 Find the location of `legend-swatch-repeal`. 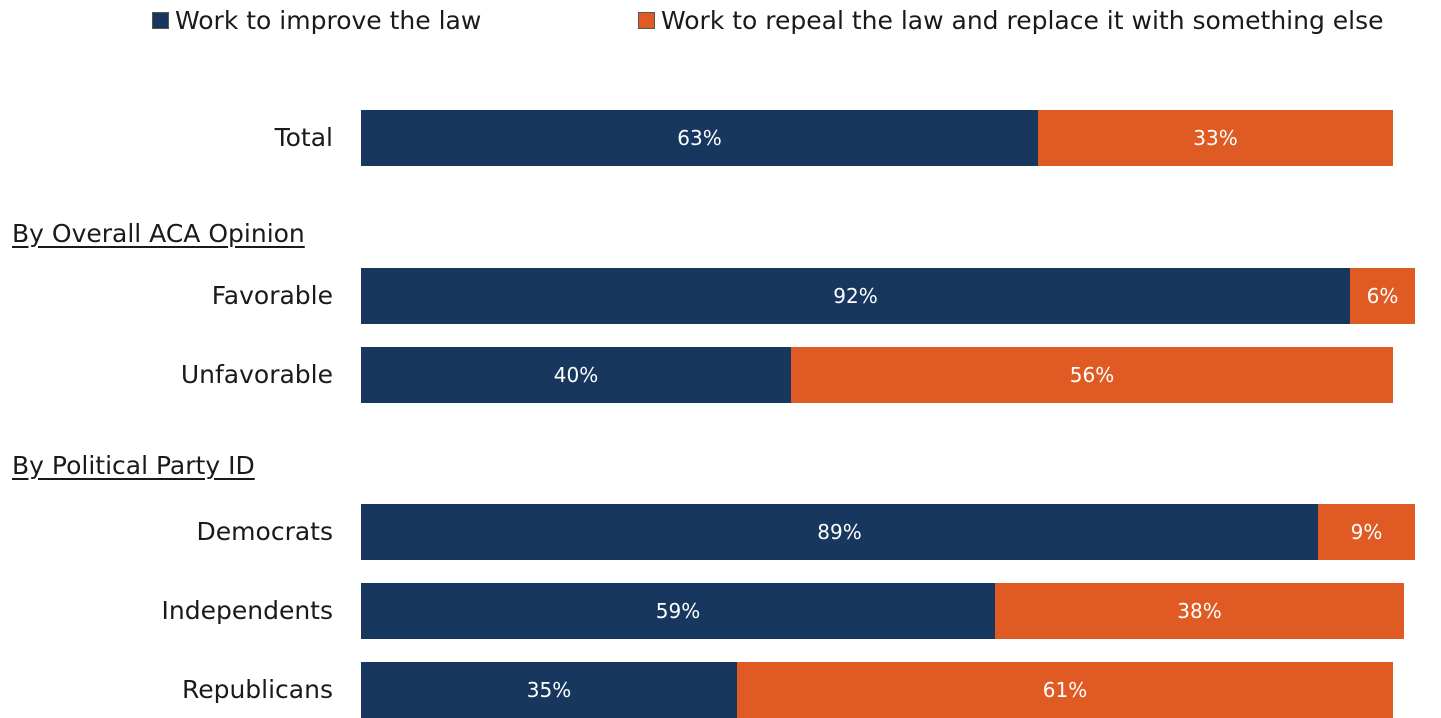

legend-swatch-repeal is located at coordinates (646, 20).